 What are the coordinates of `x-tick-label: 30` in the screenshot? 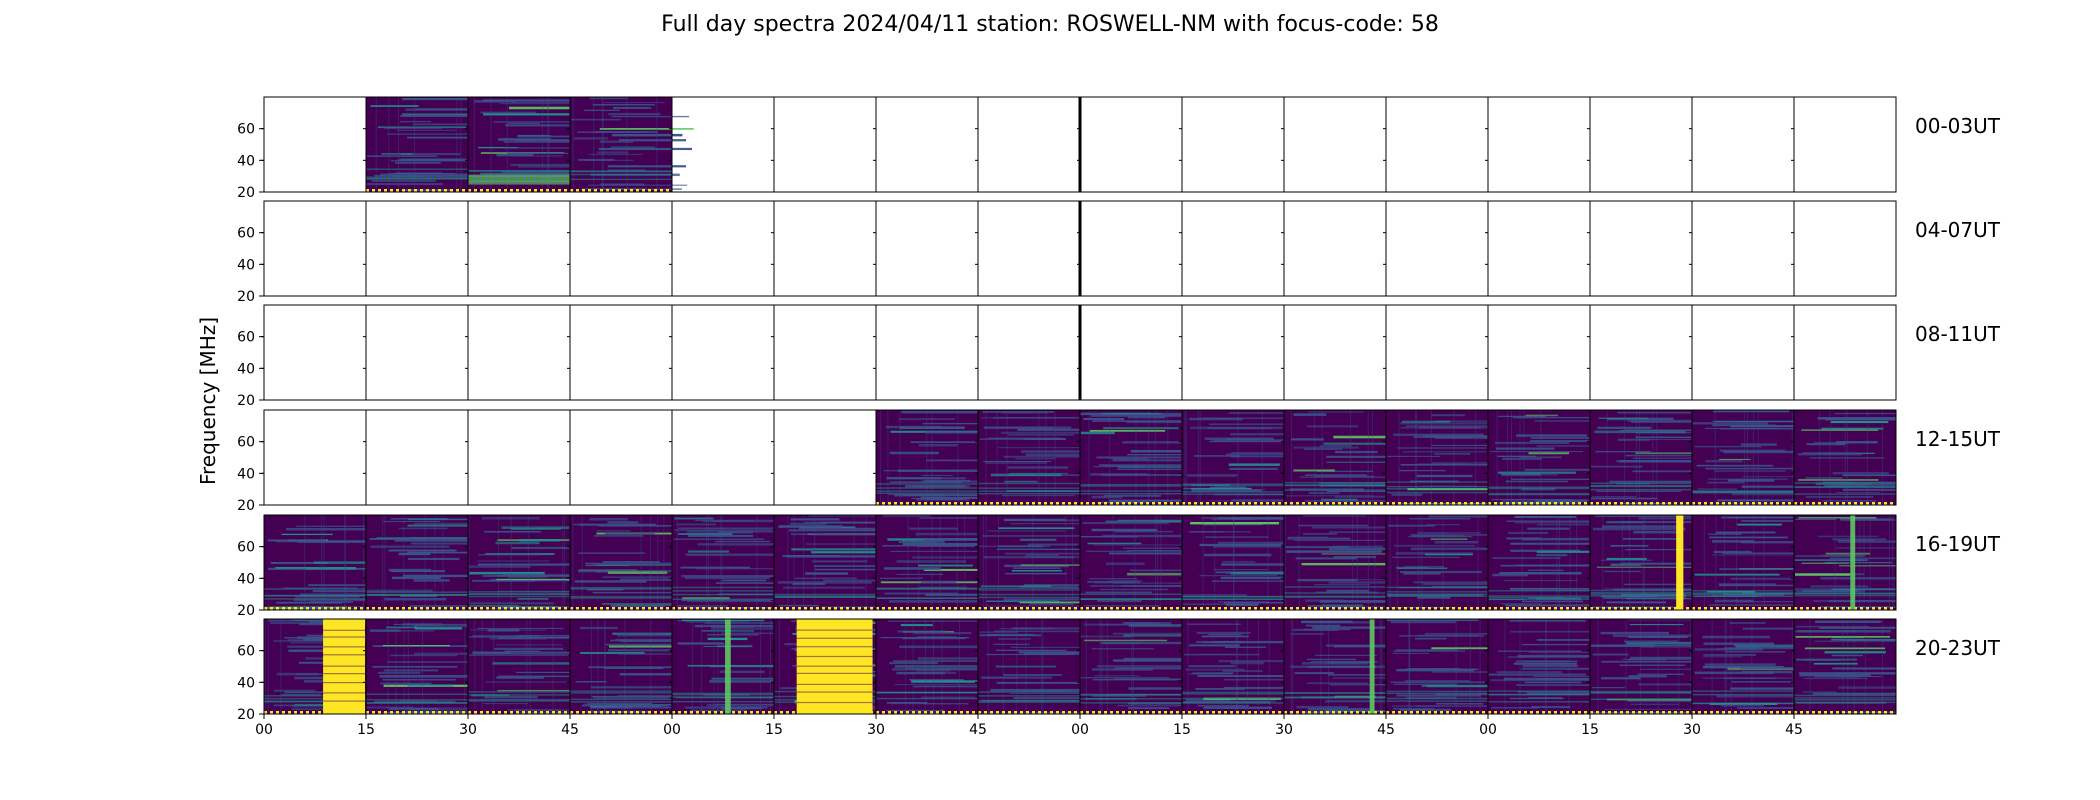 It's located at (876, 730).